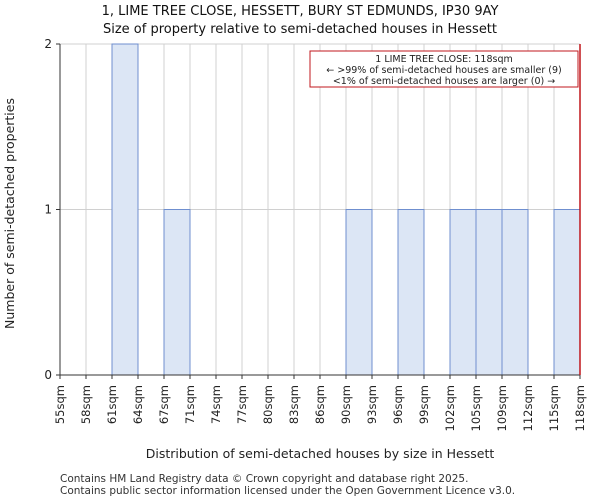 The height and width of the screenshot is (500, 600). I want to click on x-tick-label: 96sqm, so click(398, 404).